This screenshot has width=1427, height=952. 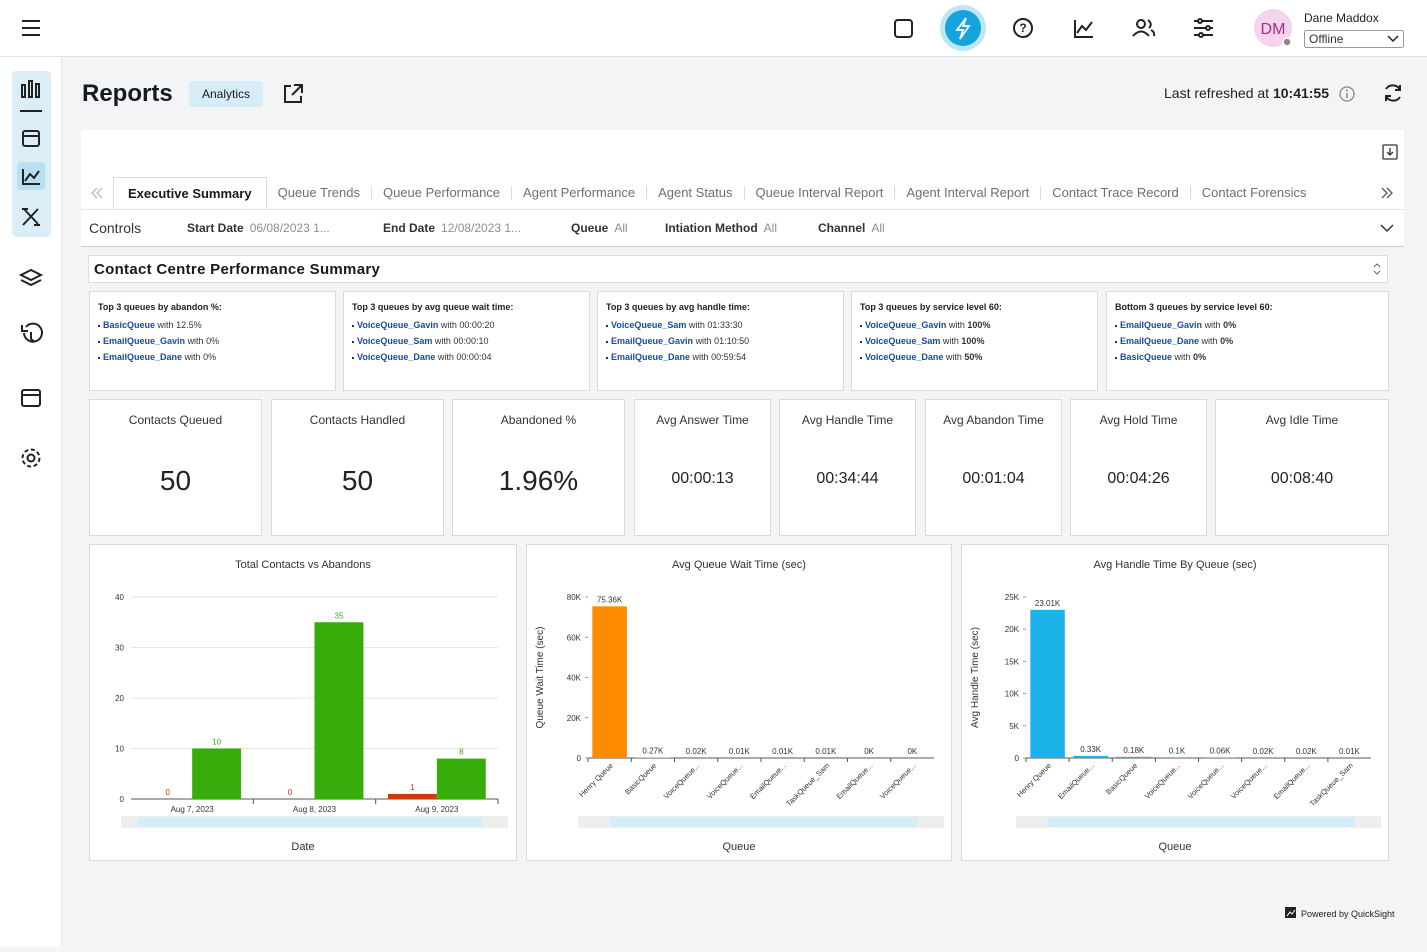 I want to click on tab: Contact Trace Record, so click(x=1114, y=193).